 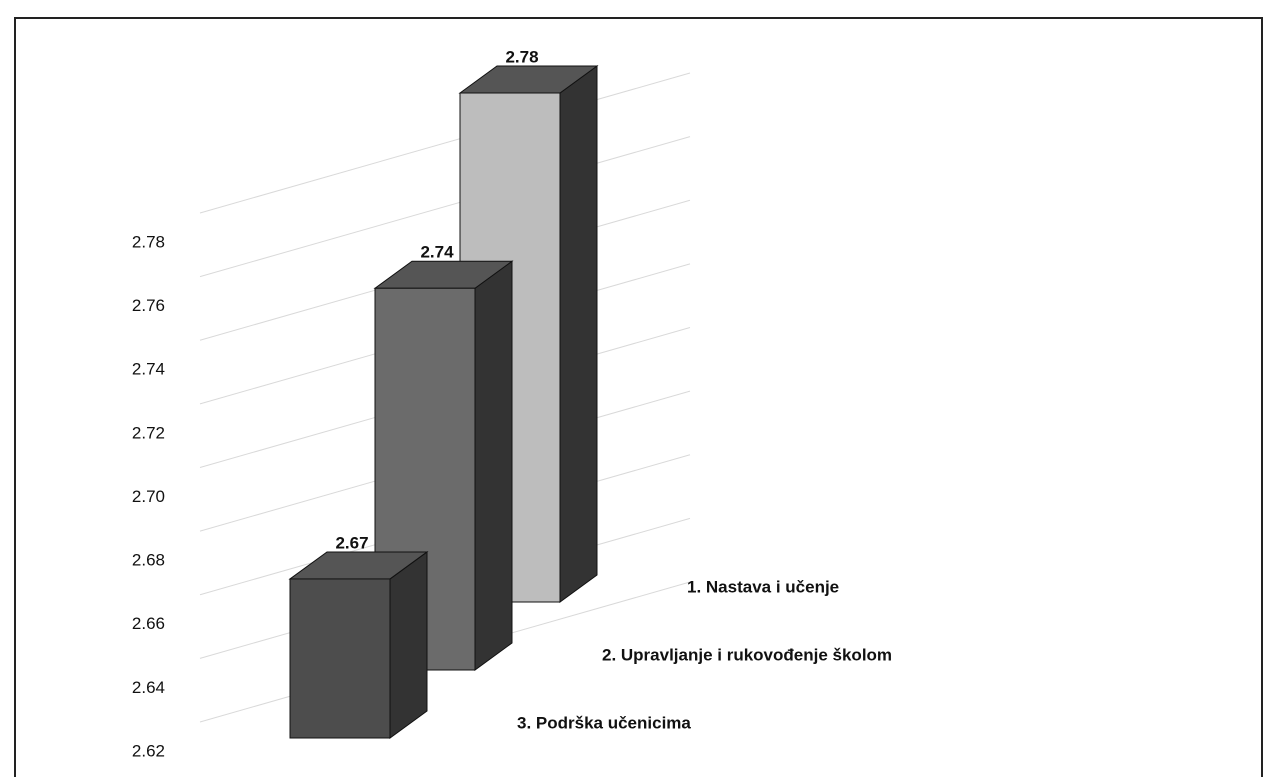 I want to click on y-tick-label: 2.76, so click(x=148, y=305).